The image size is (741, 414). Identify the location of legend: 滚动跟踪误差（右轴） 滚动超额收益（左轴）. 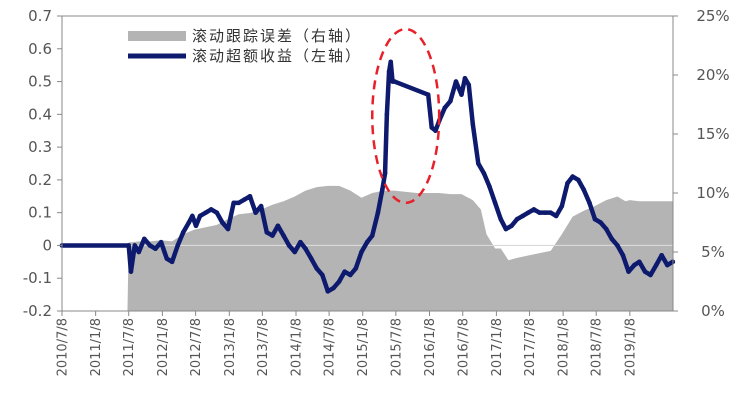
(245, 46).